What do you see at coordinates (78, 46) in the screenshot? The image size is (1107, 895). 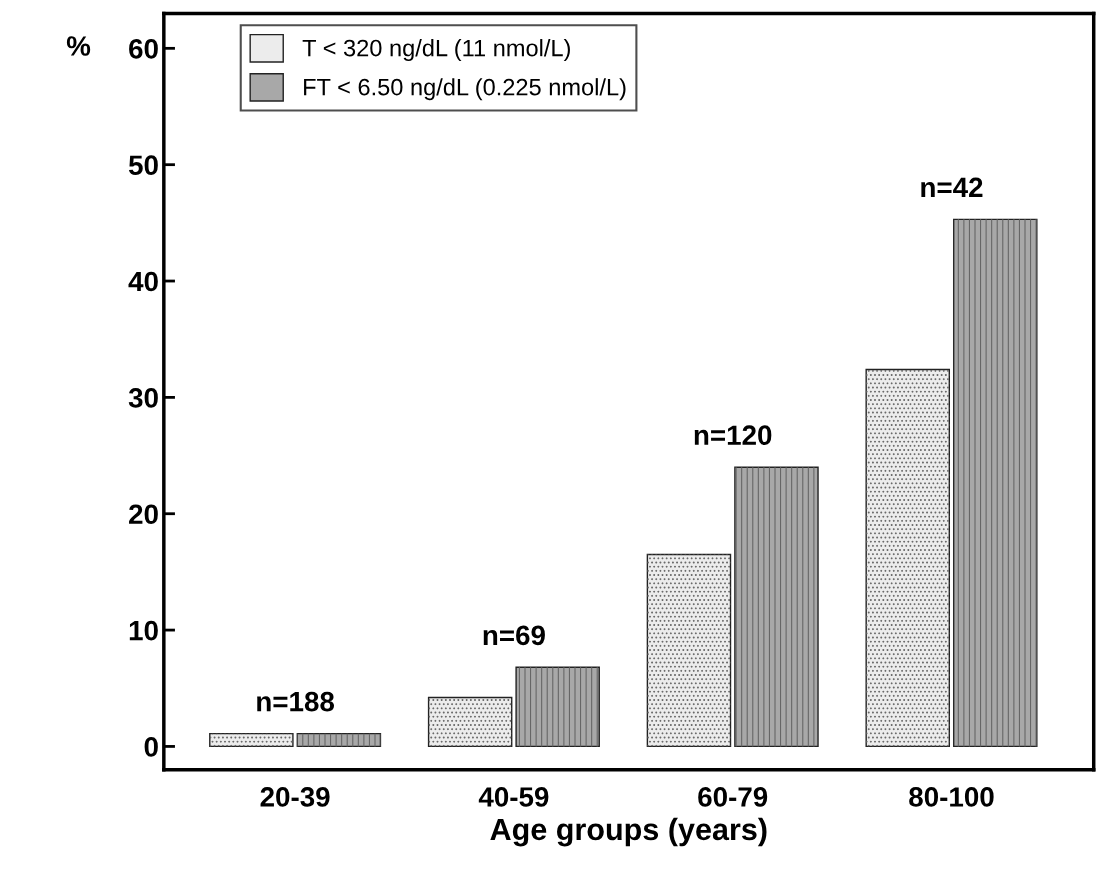 I see `y-axis-title: %` at bounding box center [78, 46].